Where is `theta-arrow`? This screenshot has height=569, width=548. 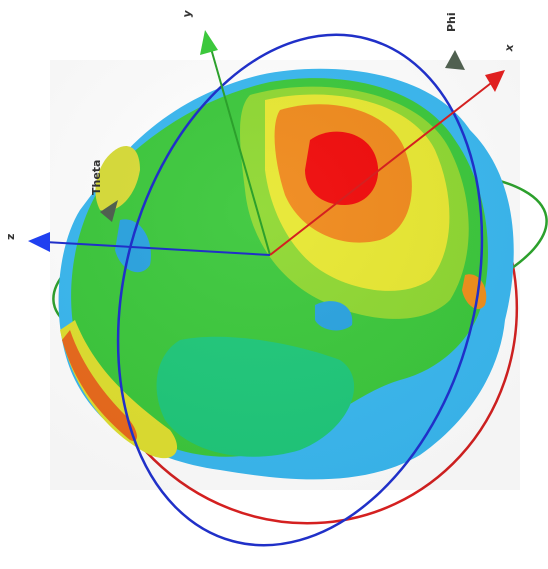 theta-arrow is located at coordinates (109, 211).